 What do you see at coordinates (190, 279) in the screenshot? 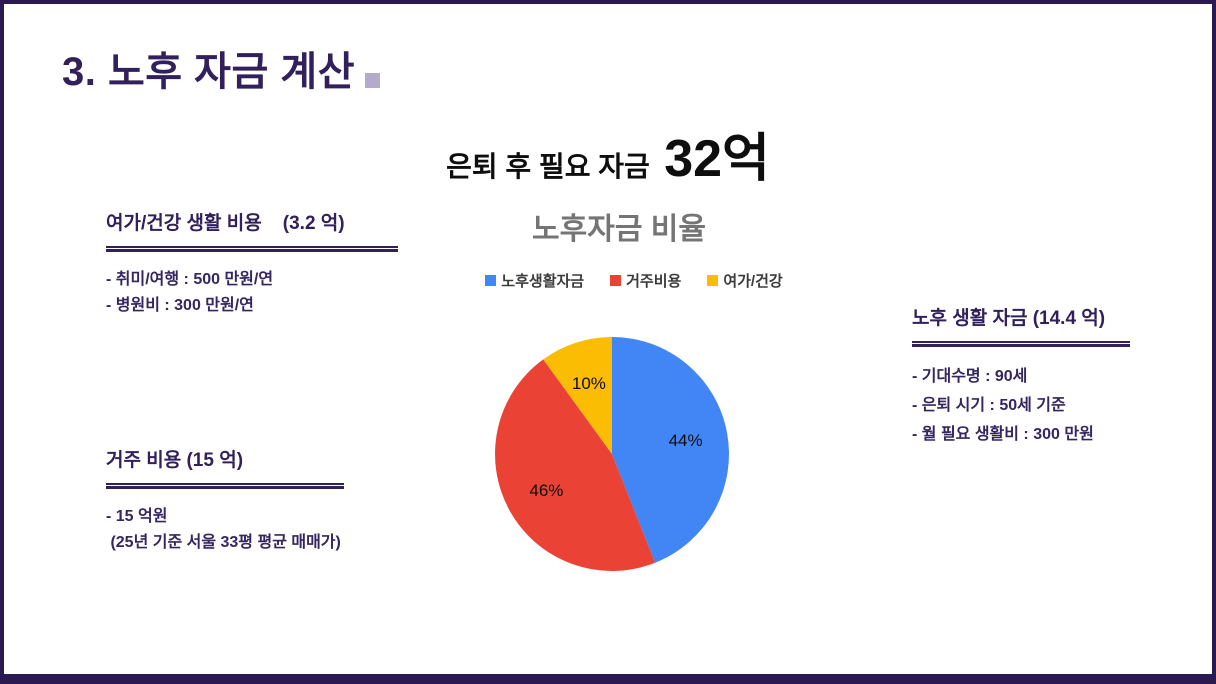
I see `list-item: - 취미/여행 : 500 만원/연` at bounding box center [190, 279].